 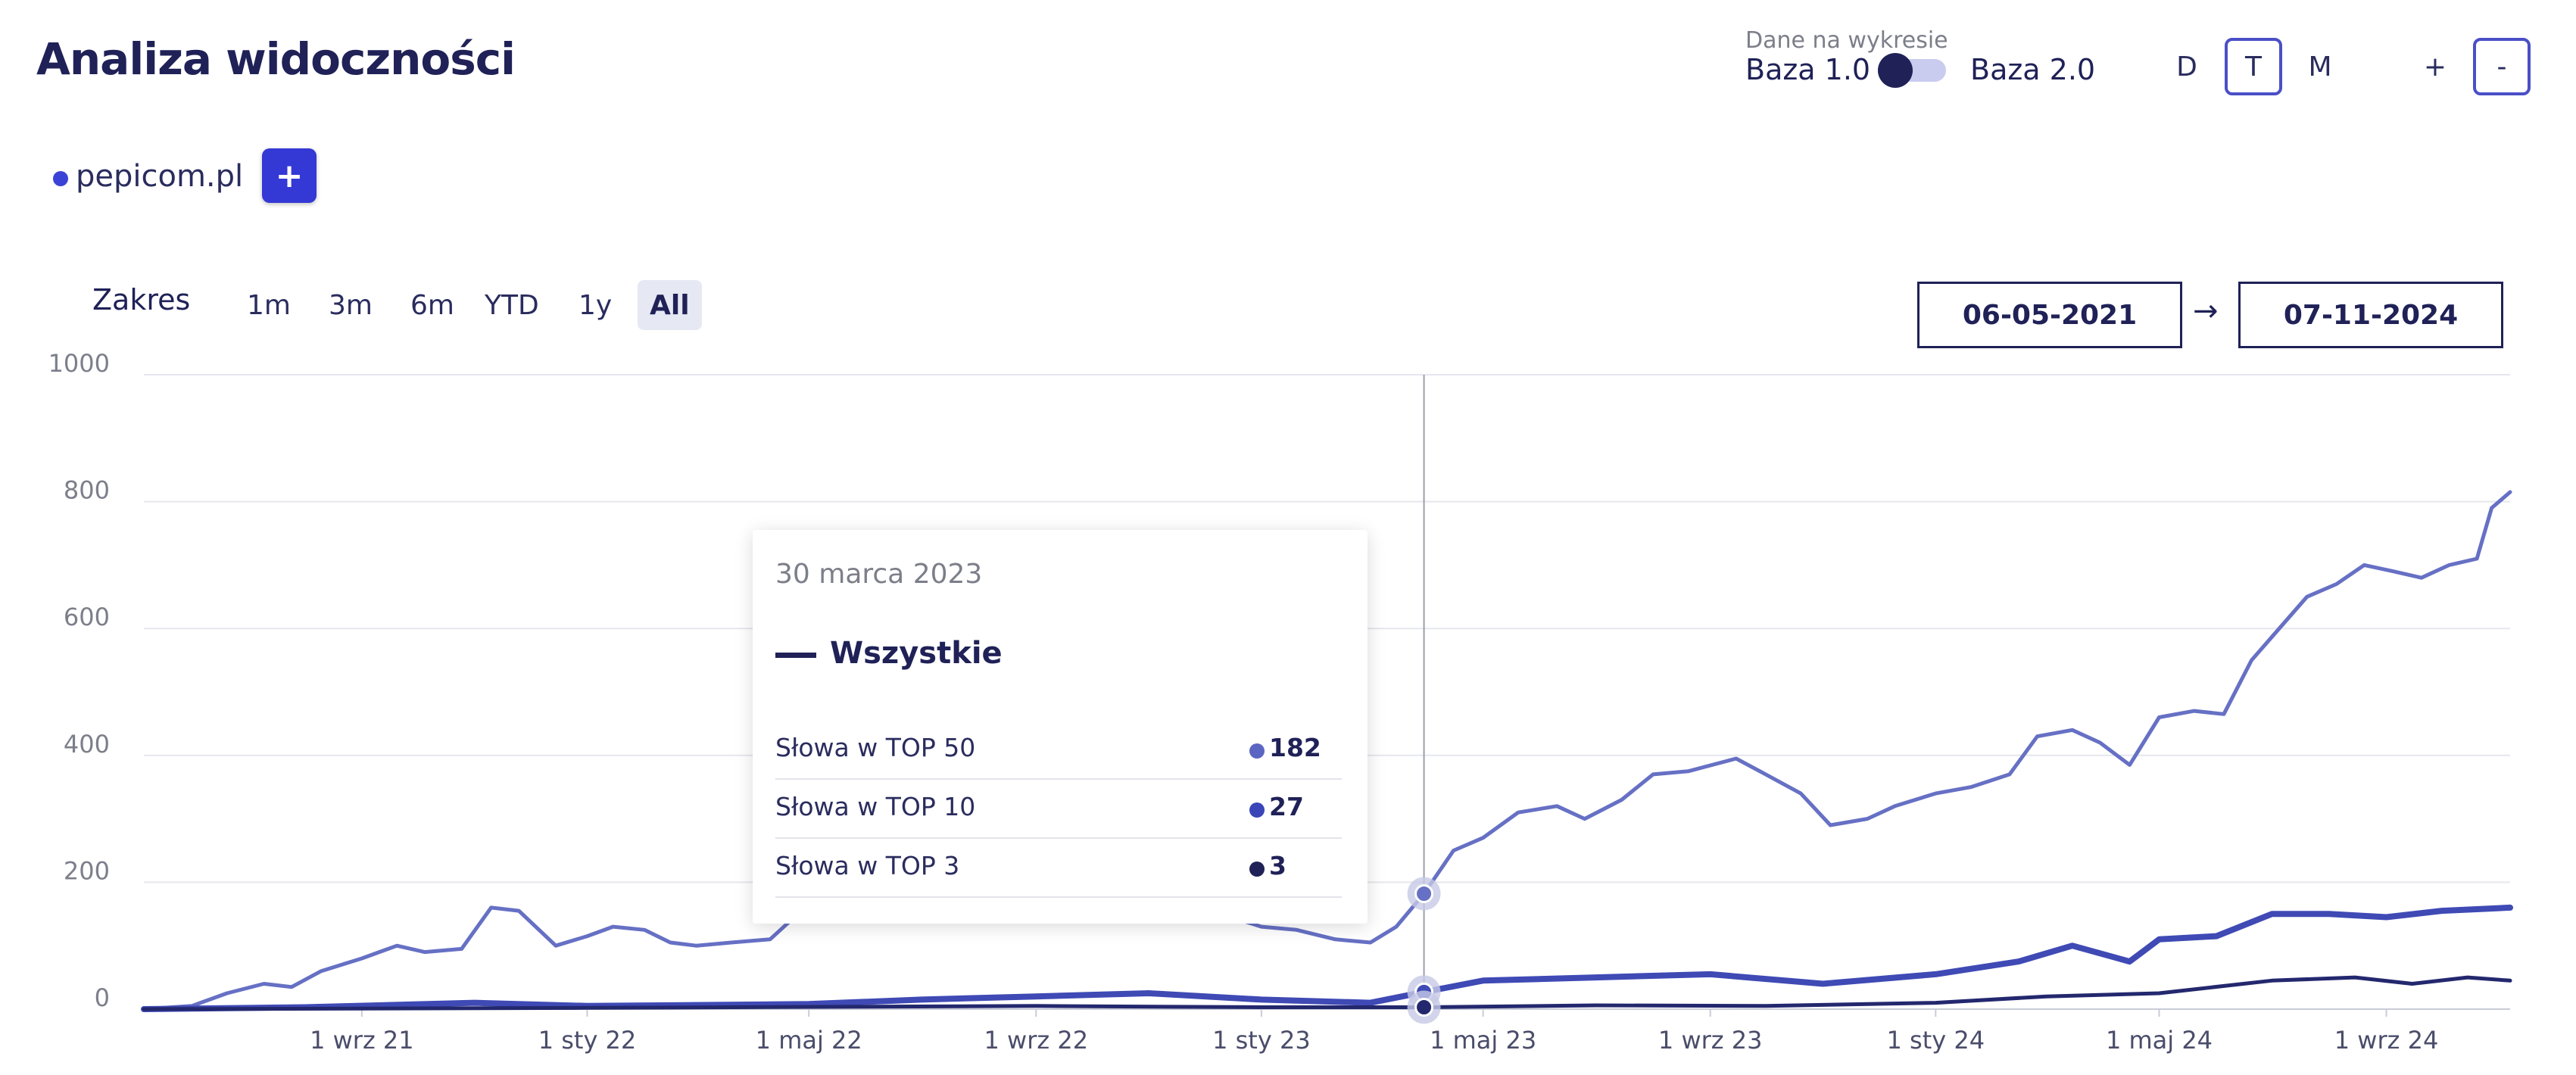 I want to click on y-tick-label: 600, so click(x=87, y=617).